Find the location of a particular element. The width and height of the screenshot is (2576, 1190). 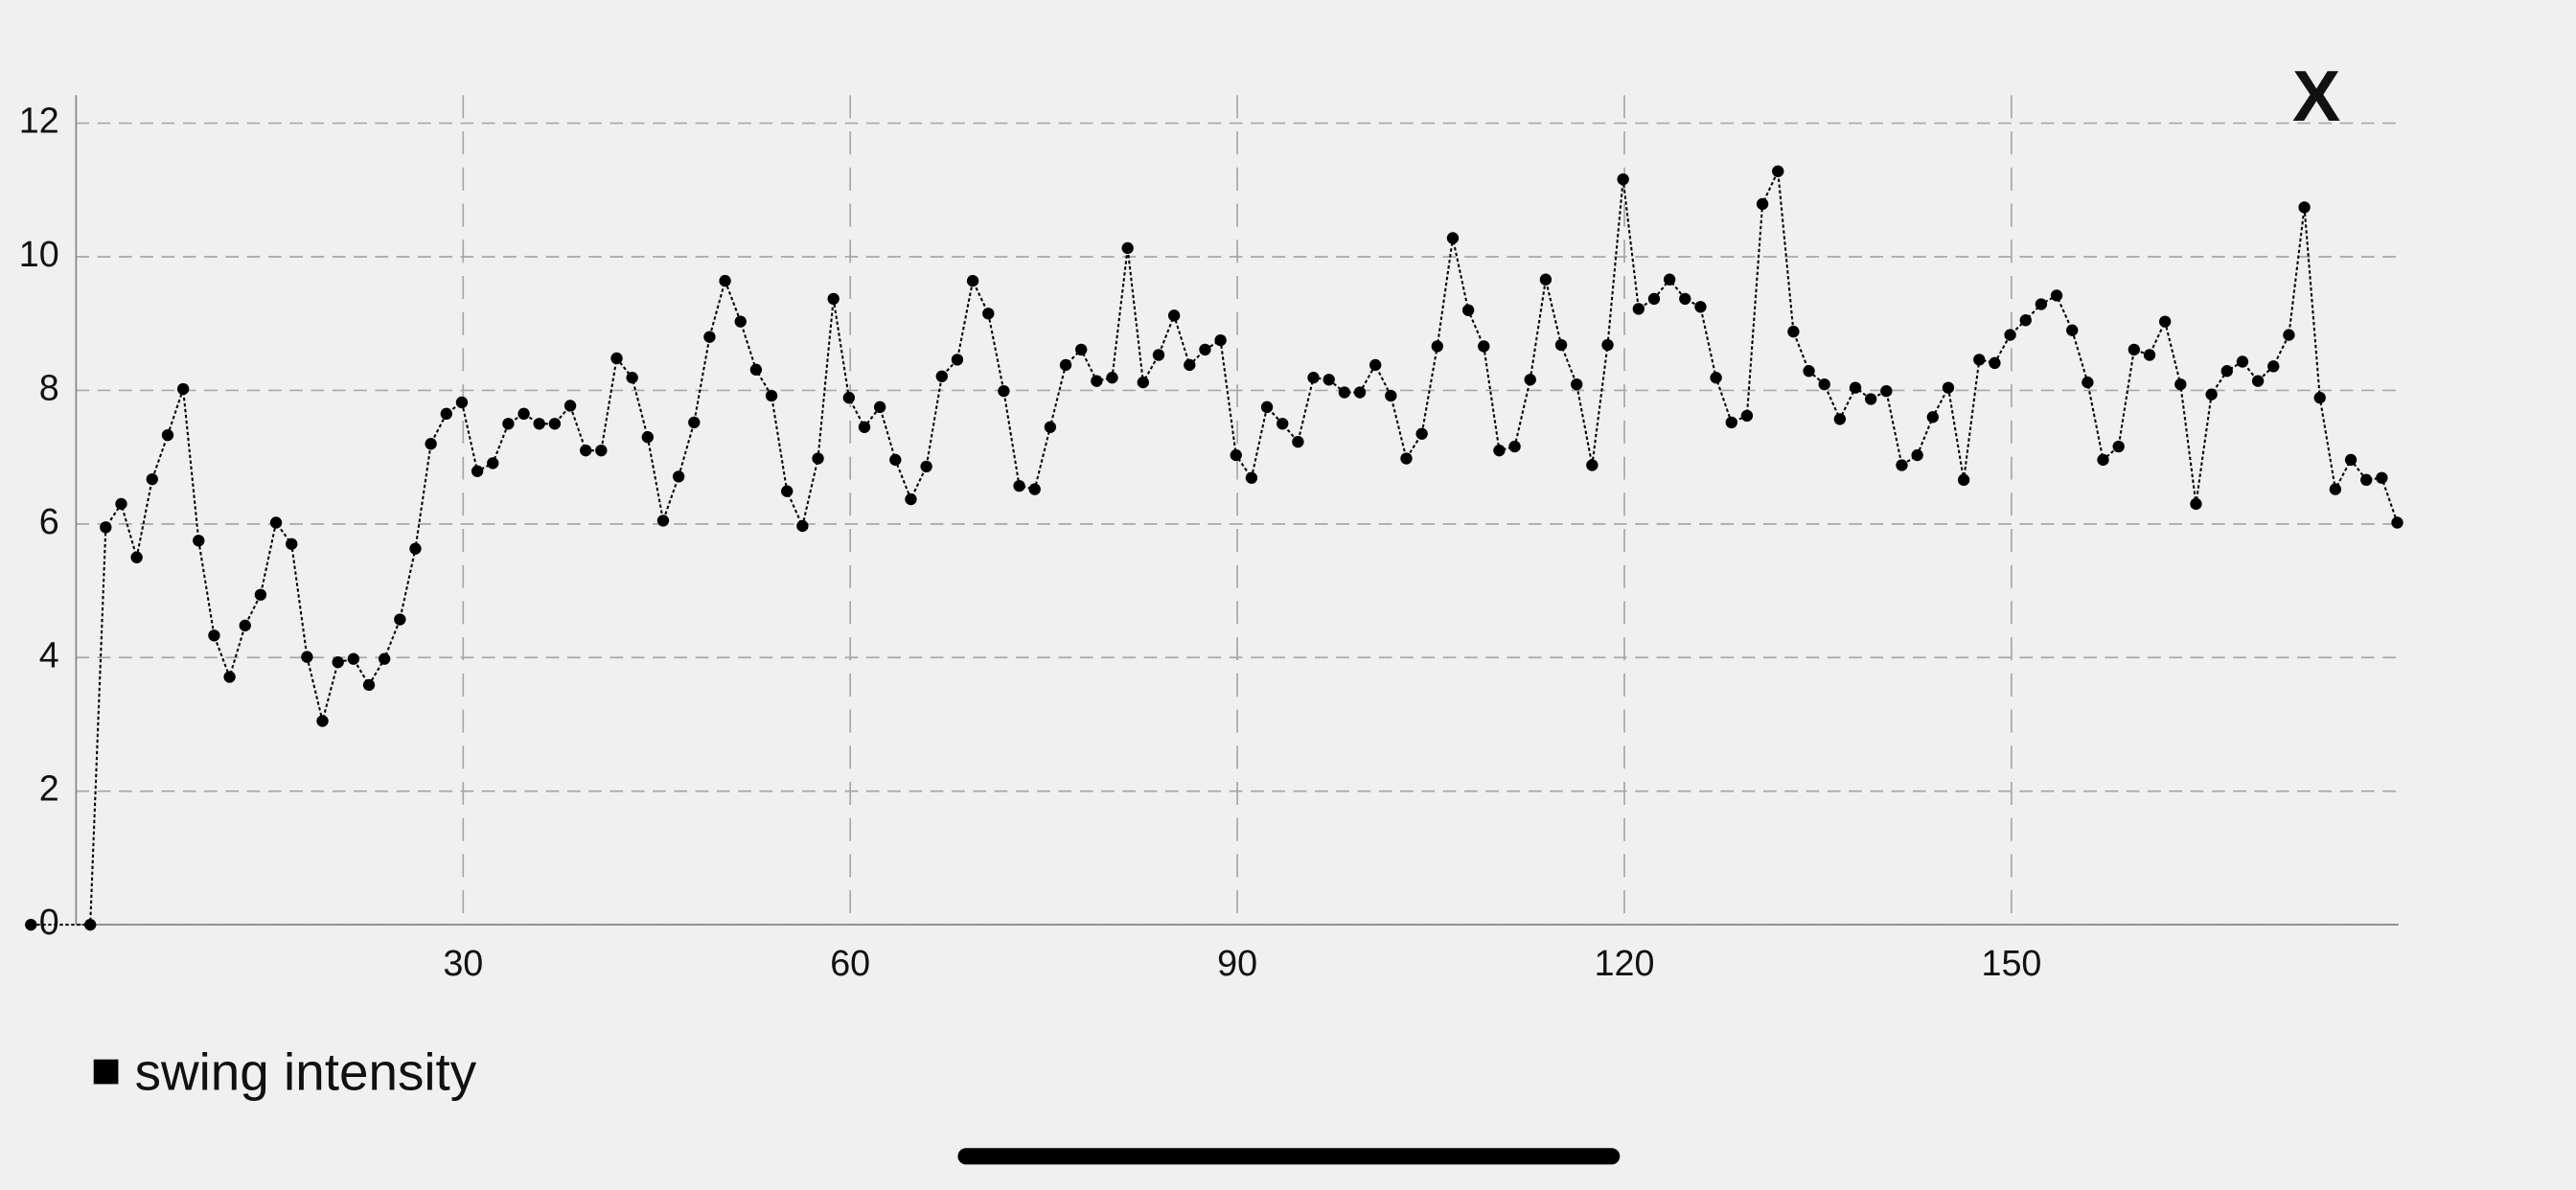

y-tick-label: 6 is located at coordinates (49, 521).